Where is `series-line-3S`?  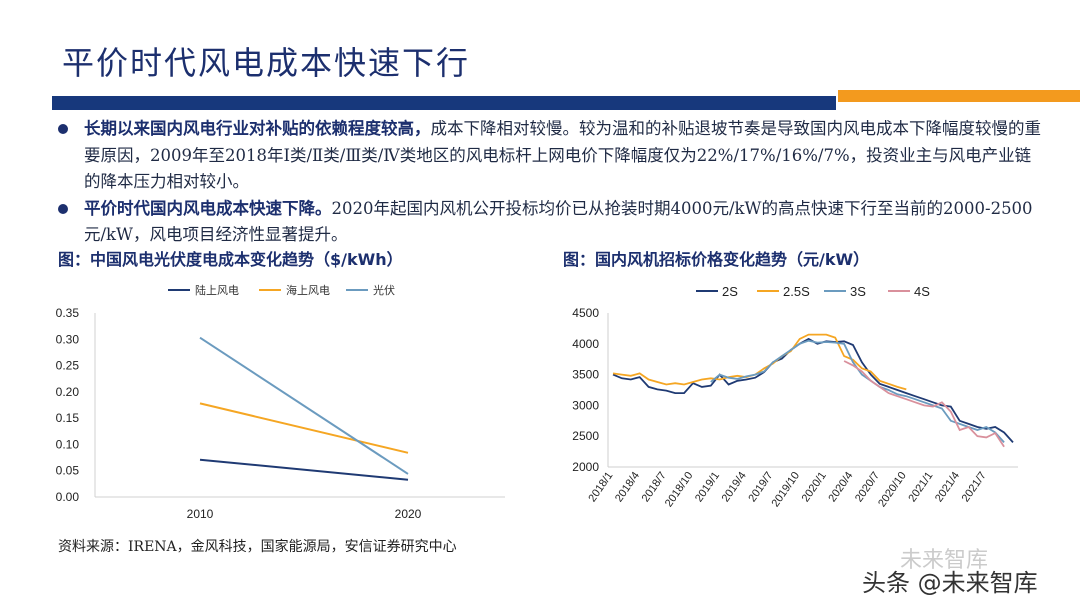
series-line-3S is located at coordinates (857, 391).